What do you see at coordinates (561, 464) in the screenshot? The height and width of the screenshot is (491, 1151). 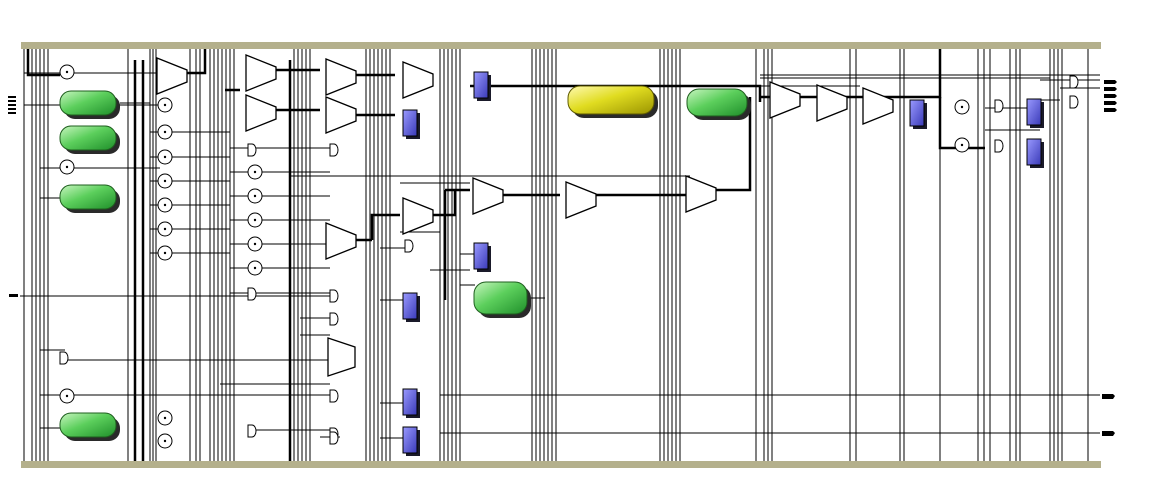 I see `bottom-power-rail` at bounding box center [561, 464].